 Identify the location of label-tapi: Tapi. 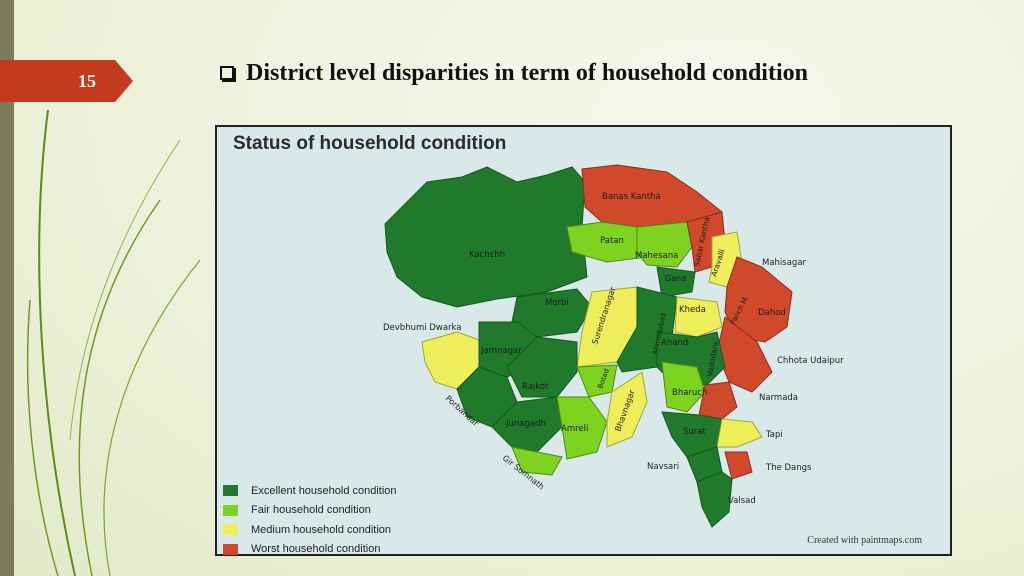
(774, 435).